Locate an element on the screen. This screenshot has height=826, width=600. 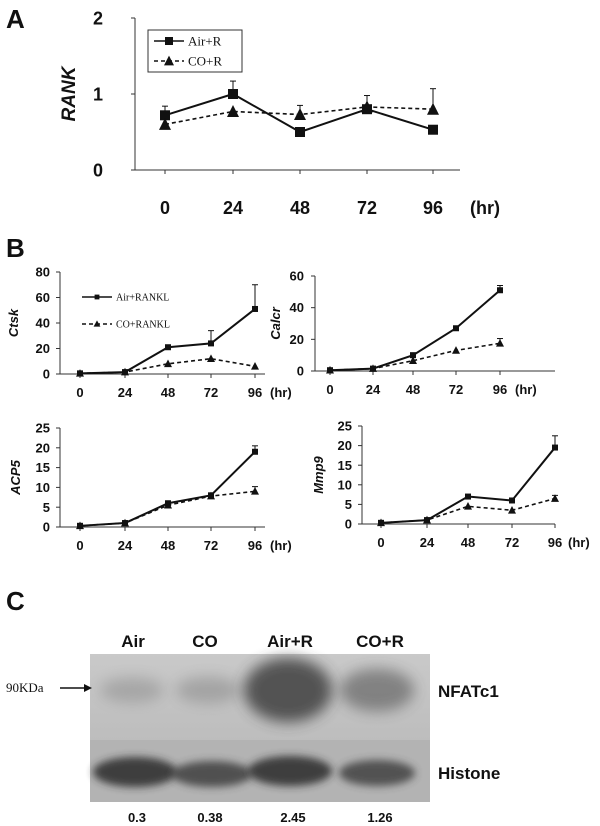
panel-label-b: B is located at coordinates (15, 248).